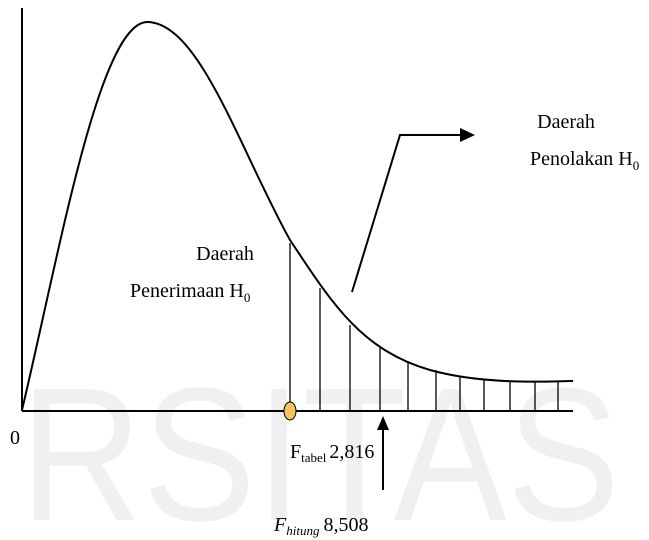 The height and width of the screenshot is (540, 649). I want to click on text: Penolakan H, so click(581, 159).